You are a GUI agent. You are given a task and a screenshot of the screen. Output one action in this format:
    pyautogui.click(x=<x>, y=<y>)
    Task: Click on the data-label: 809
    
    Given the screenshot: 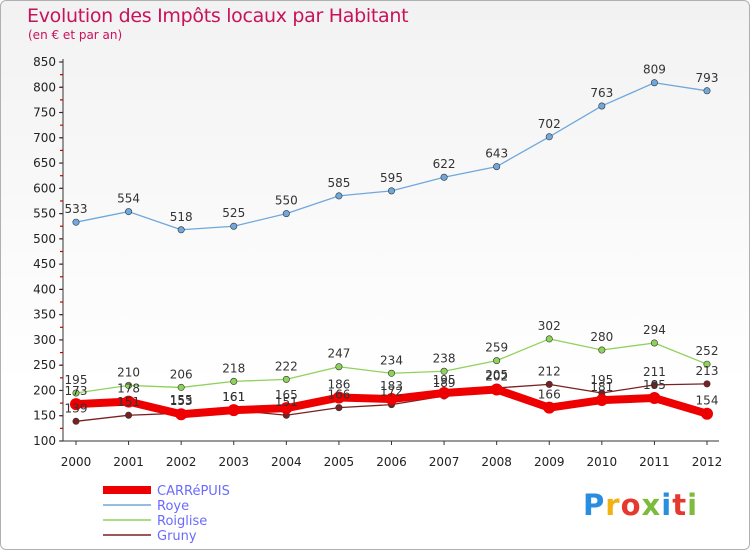 What is the action you would take?
    pyautogui.click(x=654, y=70)
    